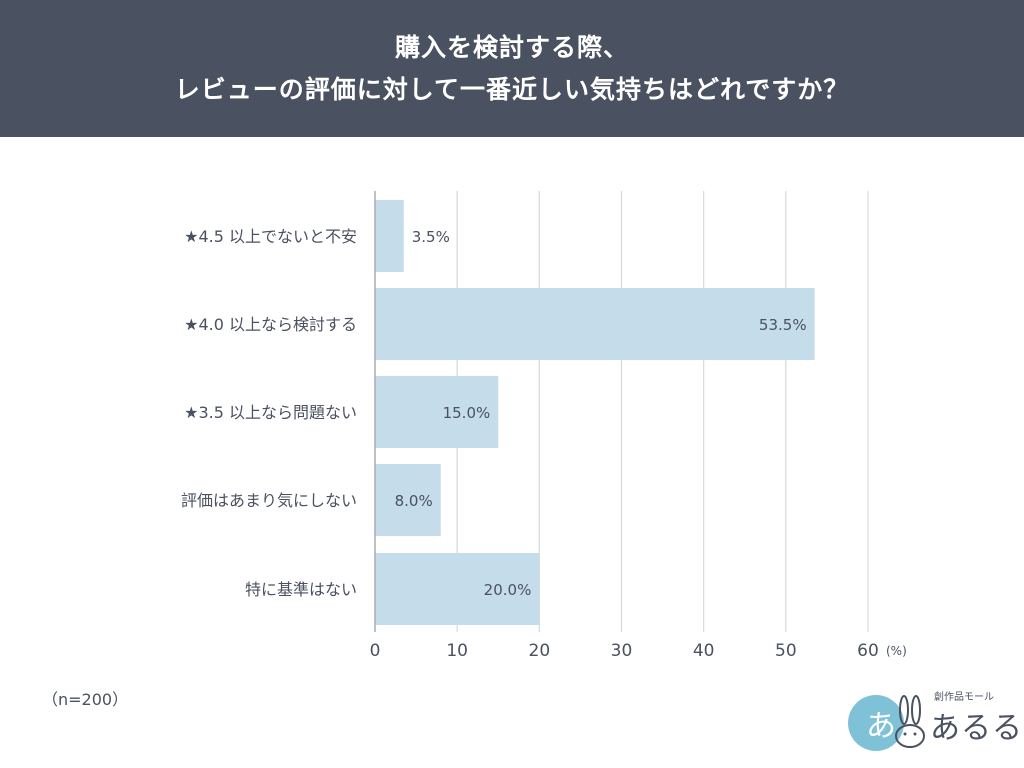  I want to click on category-label: ★4.5 以上でないと不安, so click(270, 236).